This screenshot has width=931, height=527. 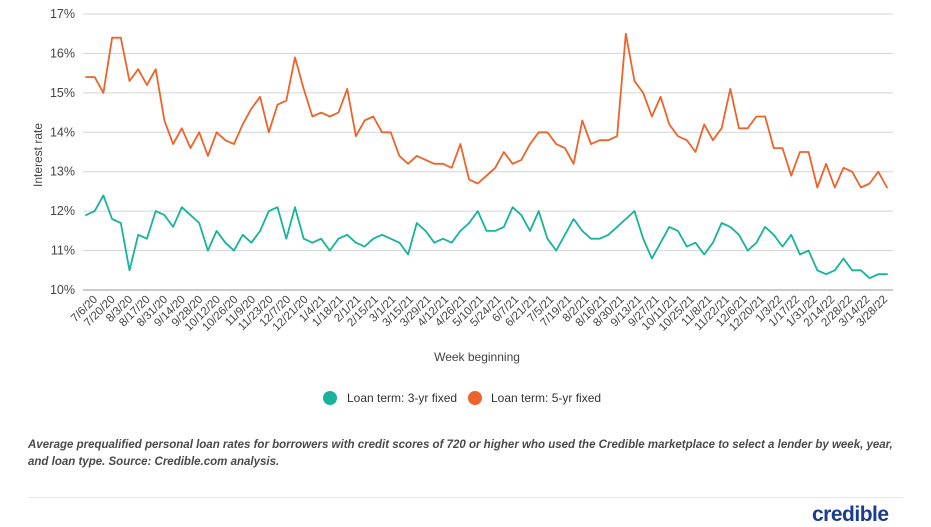 I want to click on legend-label-5yr: Loan term: 5-yr fixed, so click(x=546, y=398).